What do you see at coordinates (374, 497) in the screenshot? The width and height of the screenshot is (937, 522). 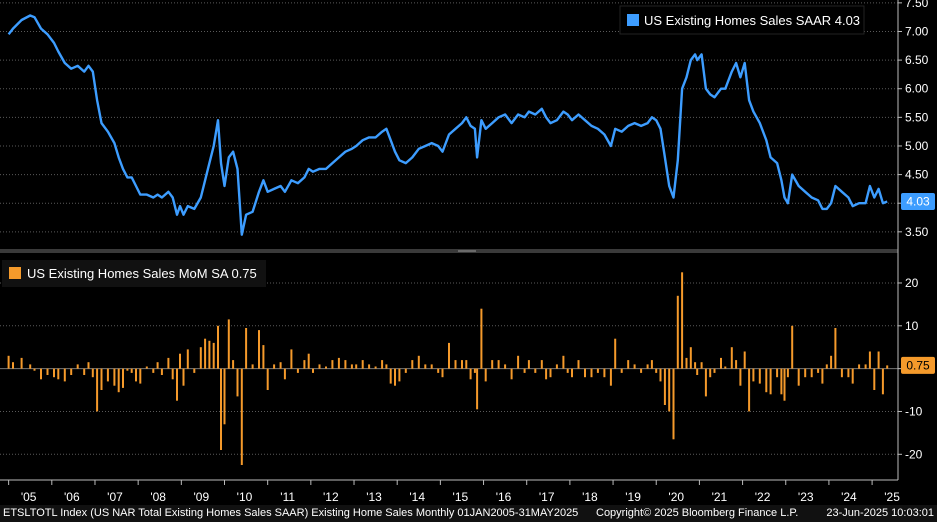 I see `x-tick-label: '13` at bounding box center [374, 497].